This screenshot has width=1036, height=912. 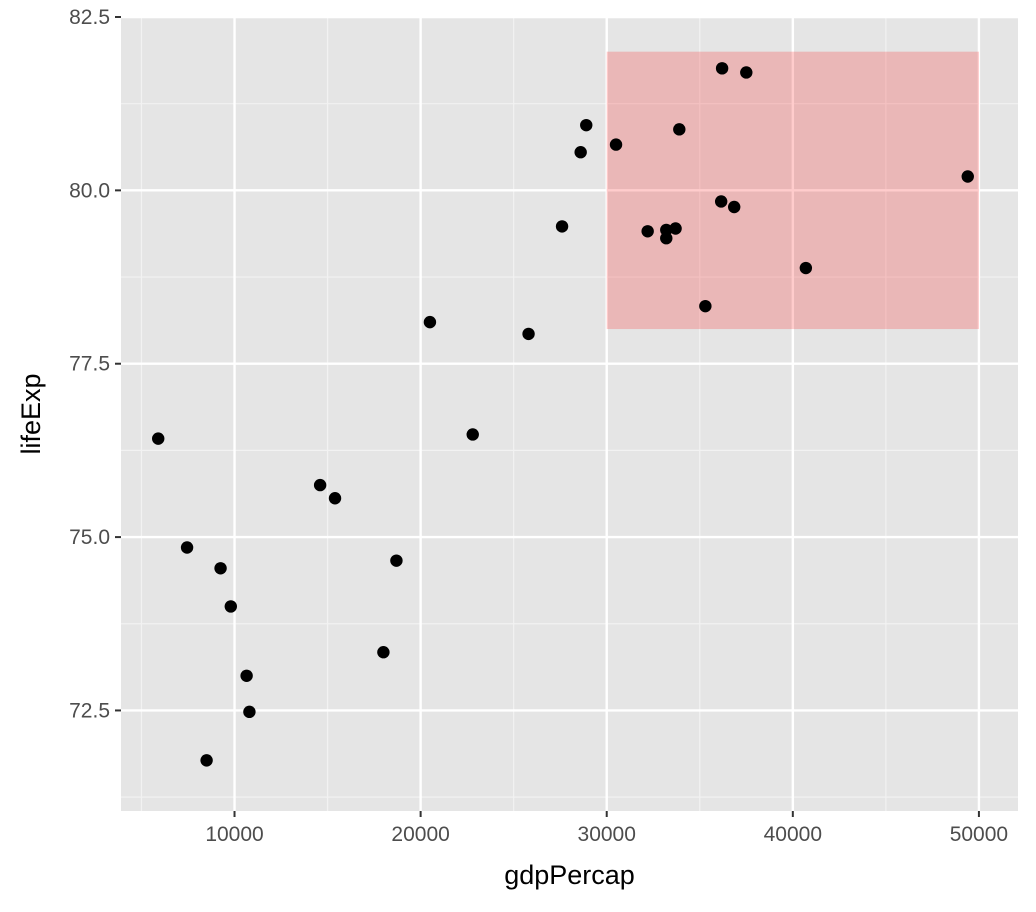 What do you see at coordinates (89, 190) in the screenshot?
I see `y-tick-label: 80.0` at bounding box center [89, 190].